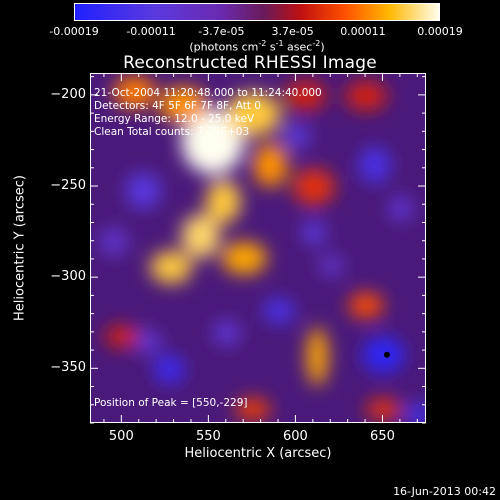 The width and height of the screenshot is (500, 500). I want to click on y-tick-label: −200, so click(68, 94).